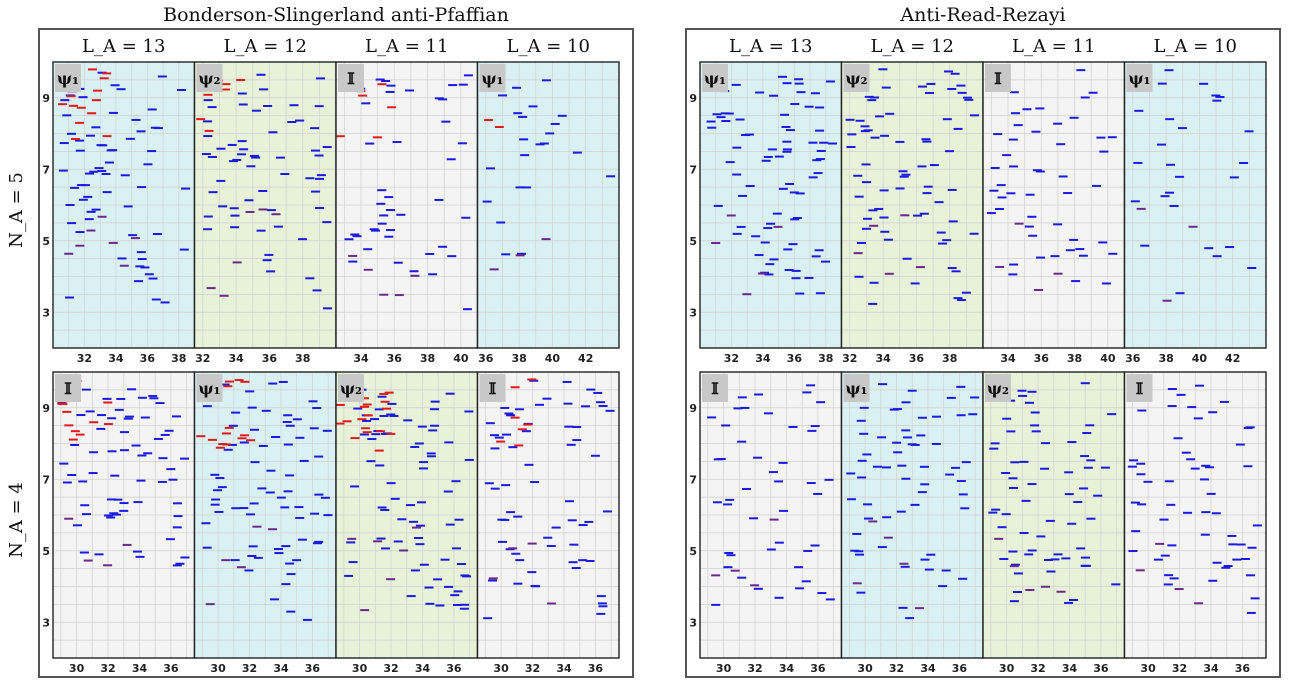 The height and width of the screenshot is (684, 1299). What do you see at coordinates (16, 520) in the screenshot?
I see `row-label: N_A = 4` at bounding box center [16, 520].